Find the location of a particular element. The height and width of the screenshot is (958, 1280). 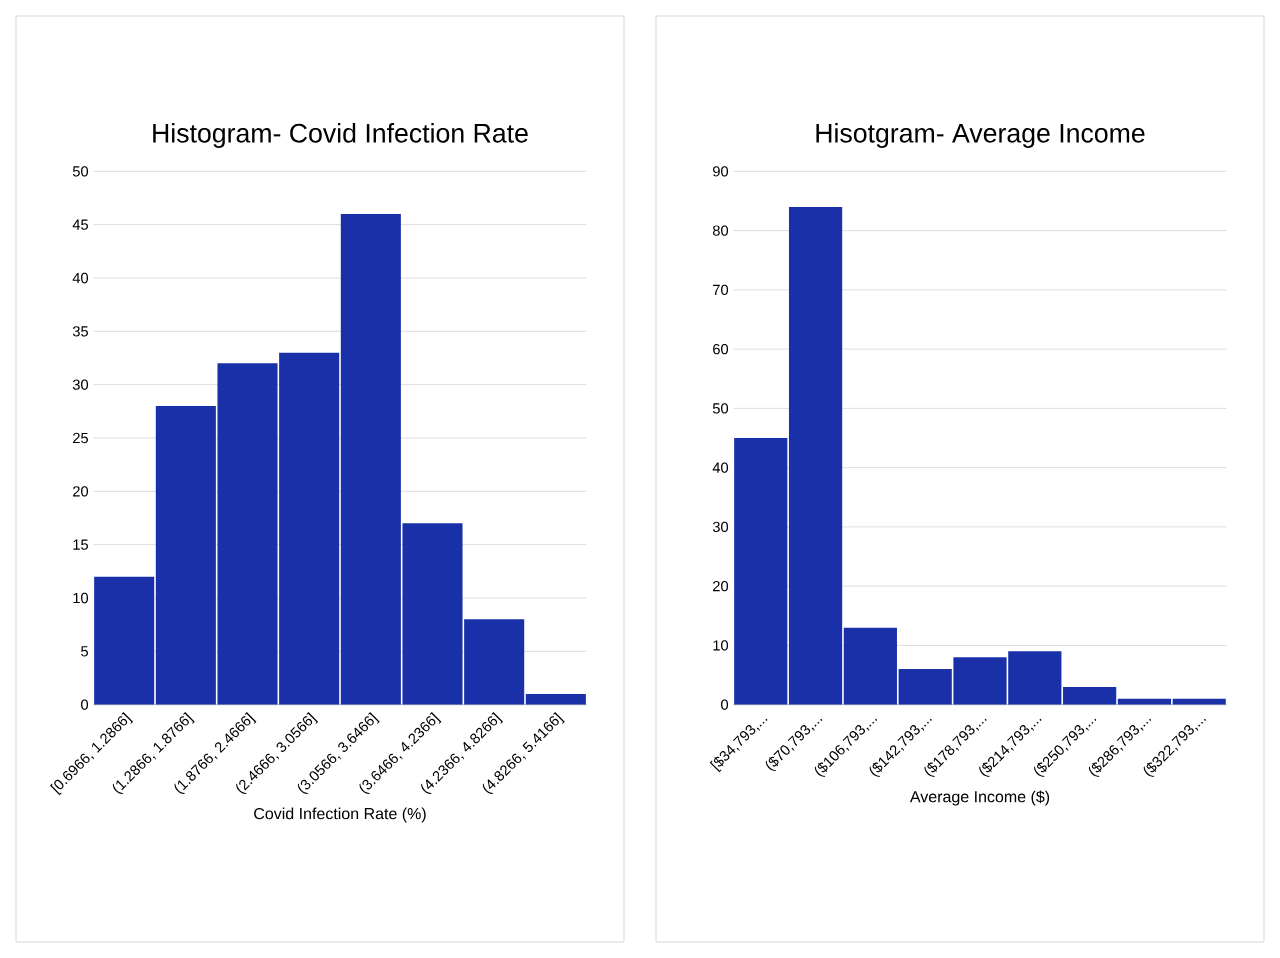

y-tick-label: 35 is located at coordinates (80, 331).